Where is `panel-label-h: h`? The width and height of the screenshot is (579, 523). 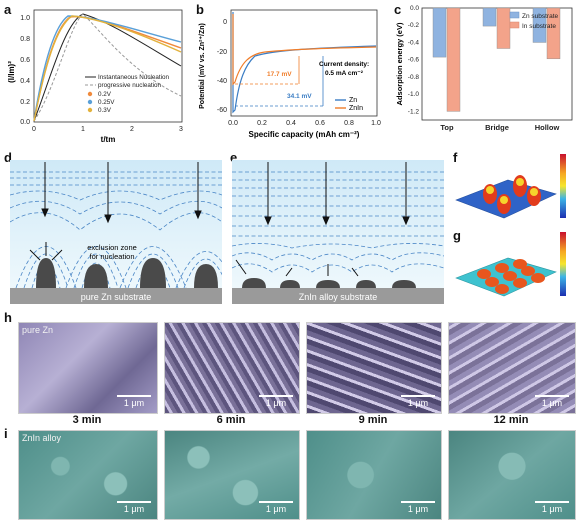
panel-label-h: h is located at coordinates (8, 317).